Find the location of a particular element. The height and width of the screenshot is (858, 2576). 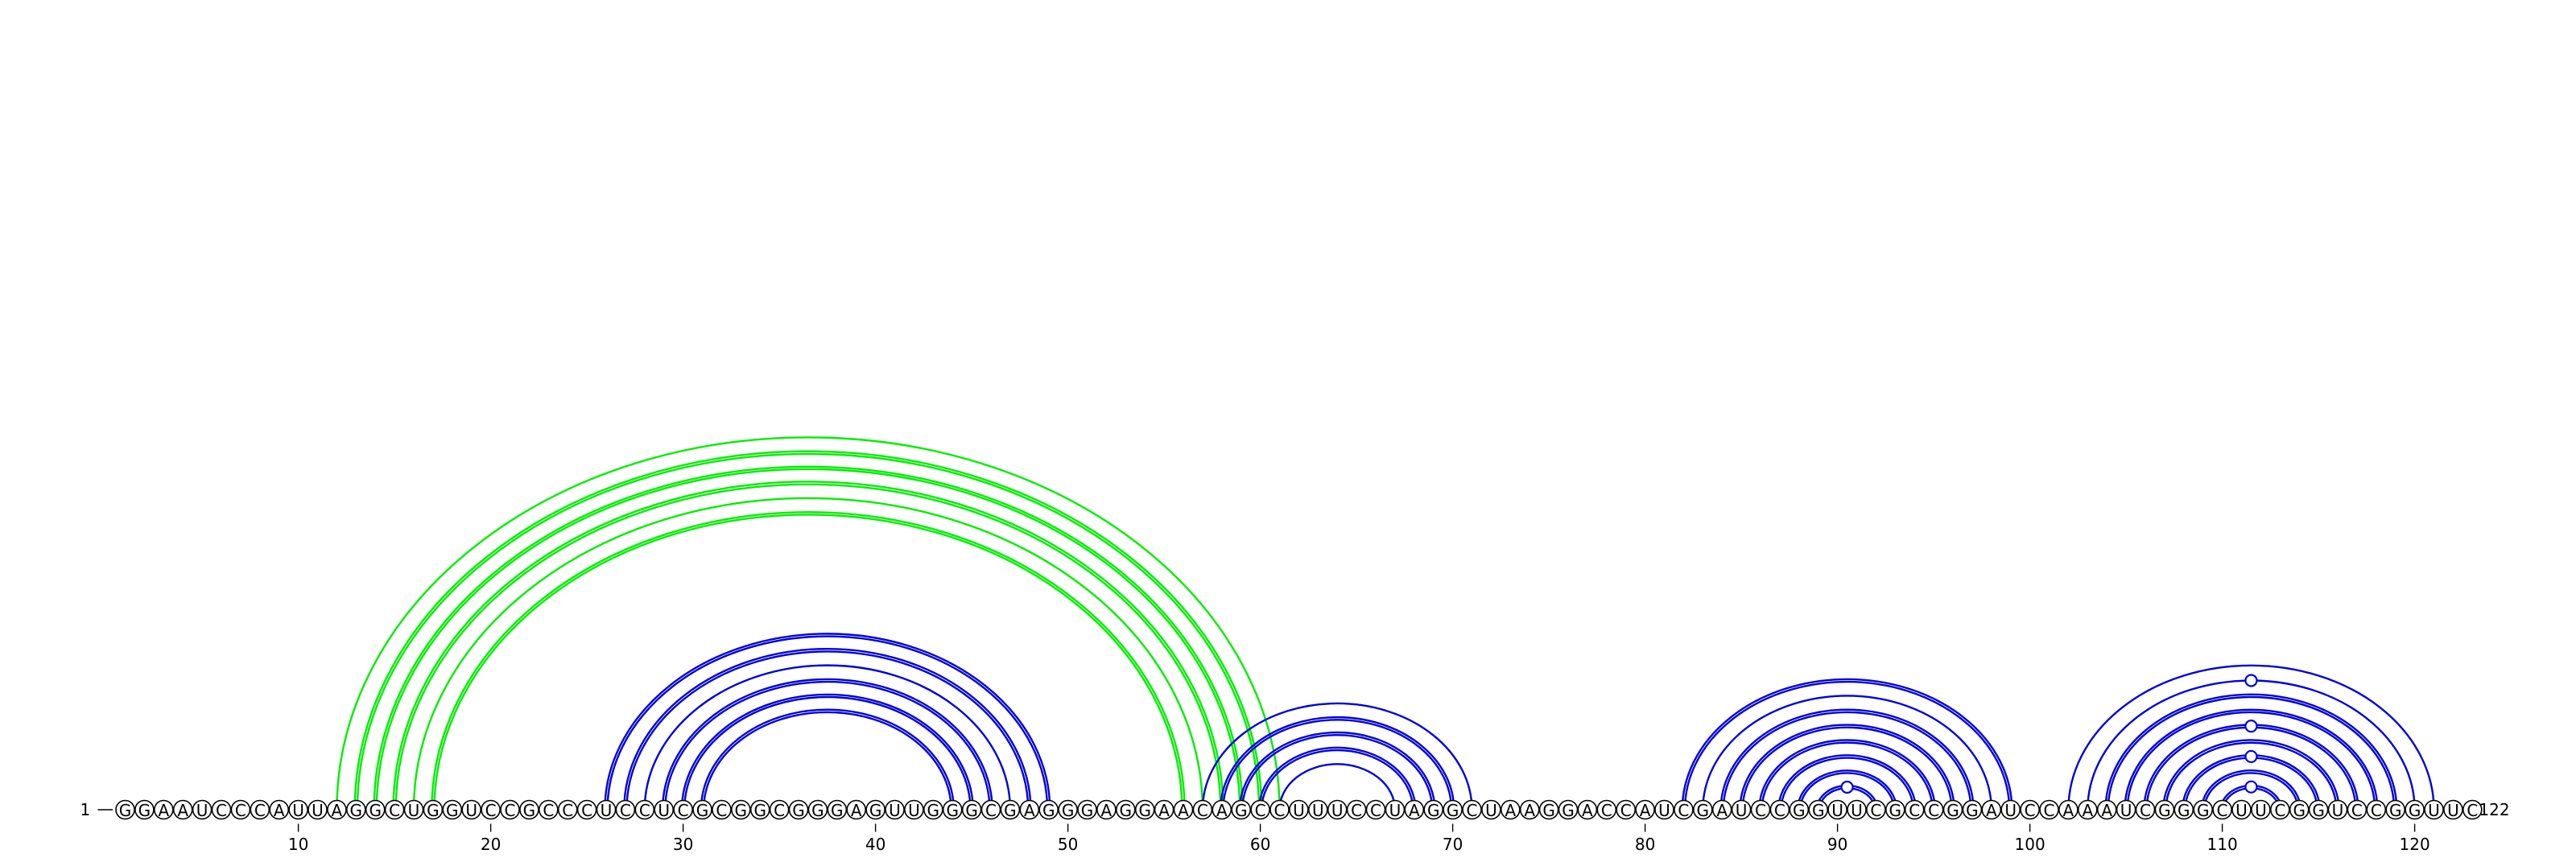

pair-markers is located at coordinates (2049, 734).